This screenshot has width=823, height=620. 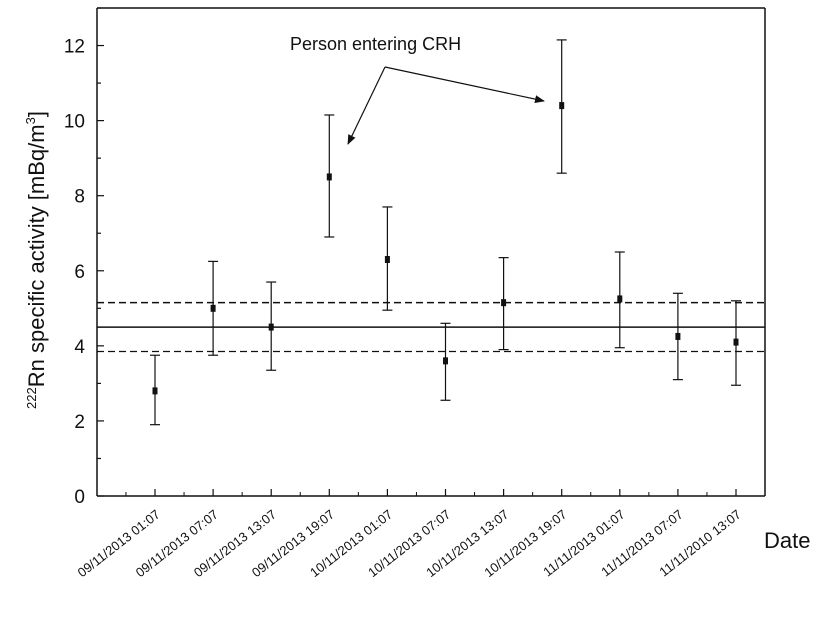 What do you see at coordinates (79, 422) in the screenshot?
I see `y-tick-label: 2` at bounding box center [79, 422].